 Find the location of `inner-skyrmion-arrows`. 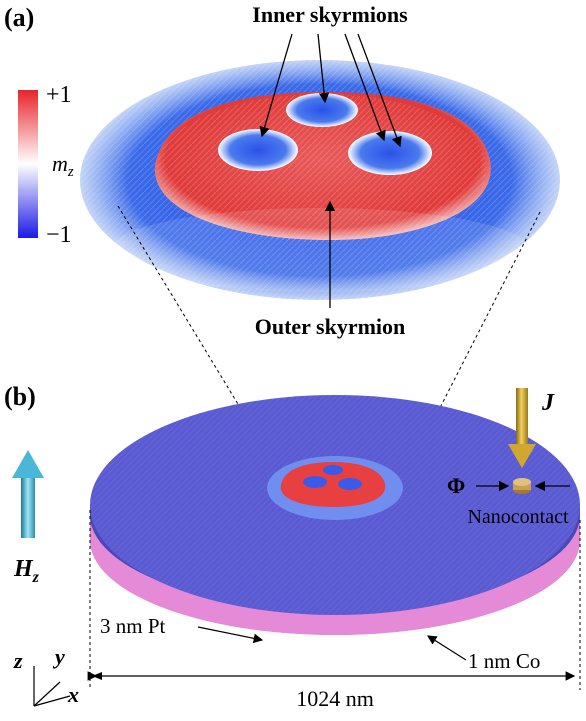

inner-skyrmion-arrows is located at coordinates (330, 90).